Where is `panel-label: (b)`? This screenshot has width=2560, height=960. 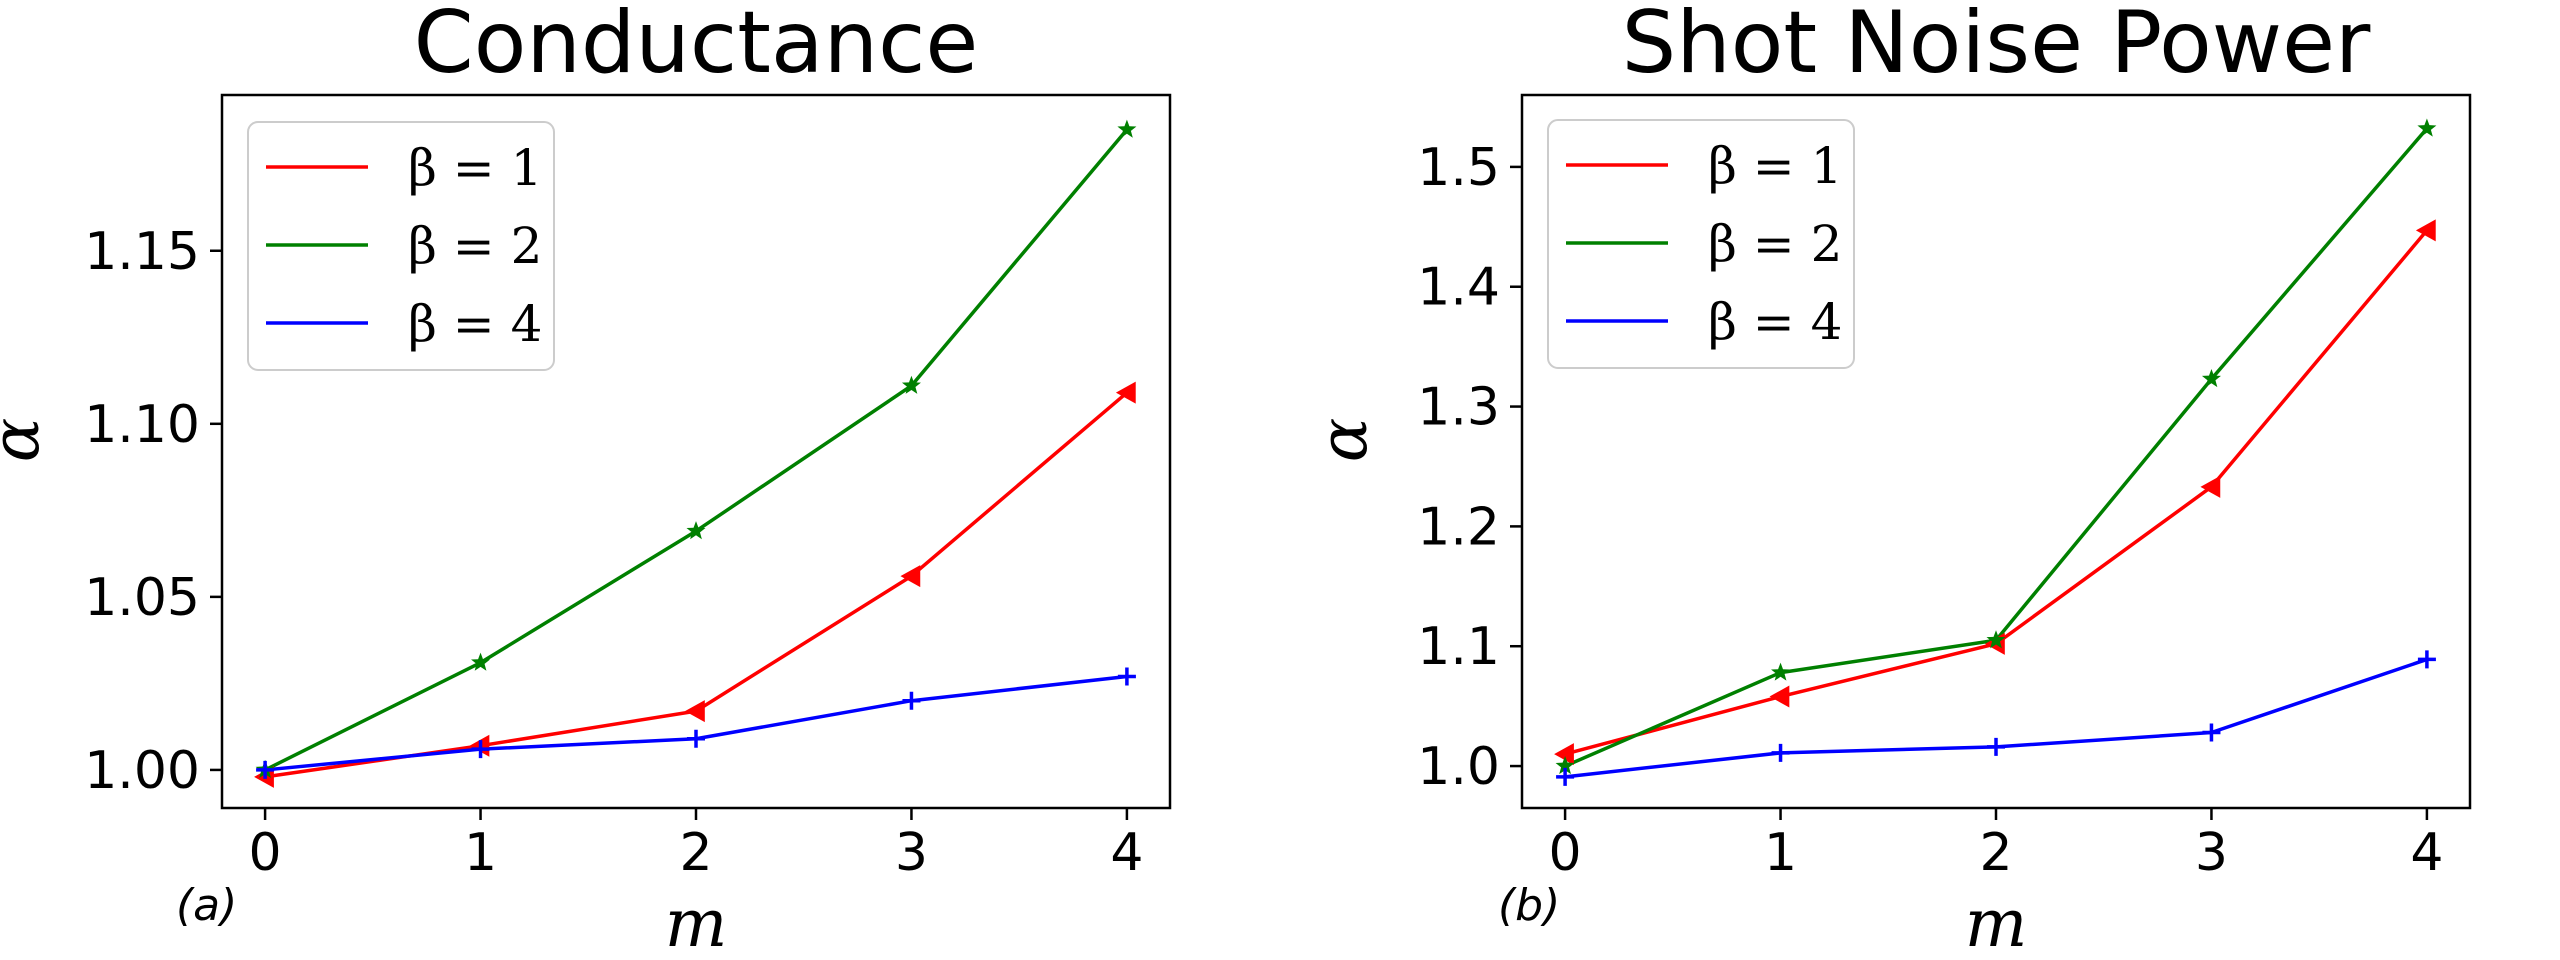
panel-label: (b) is located at coordinates (1529, 905).